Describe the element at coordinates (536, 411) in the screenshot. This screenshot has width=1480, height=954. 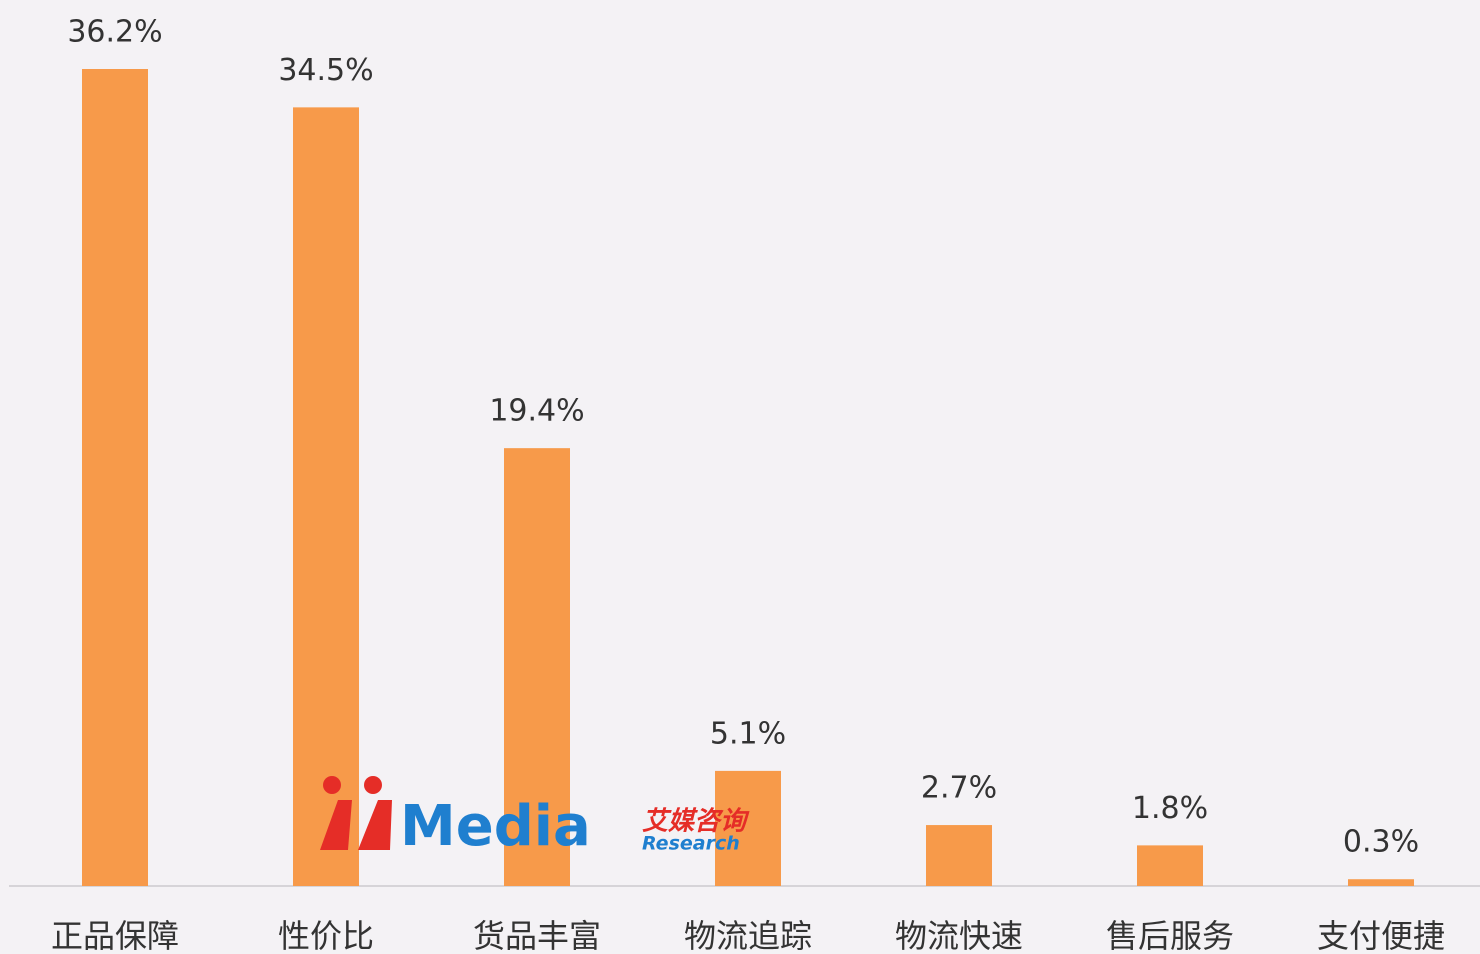
I see `value-label: 19.4%` at that location.